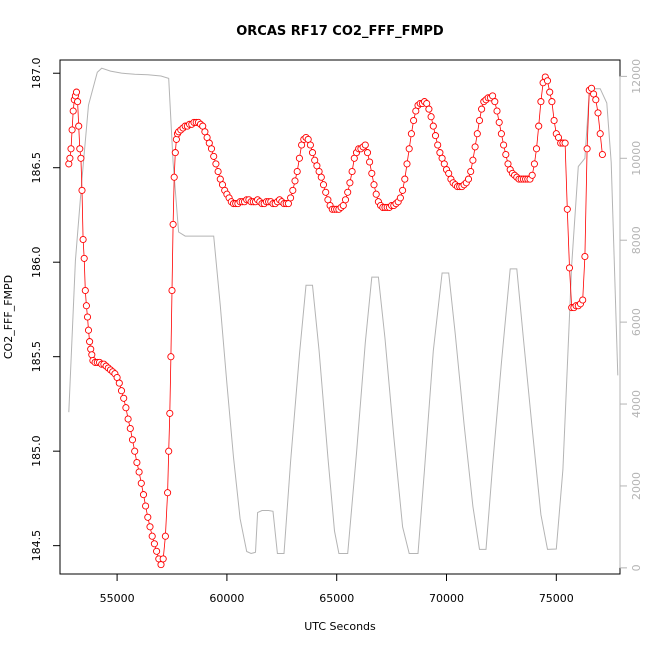 Image resolution: width=650 pixels, height=650 pixels. Describe the element at coordinates (636, 76) in the screenshot. I see `y2-tick-label: 12000` at that location.